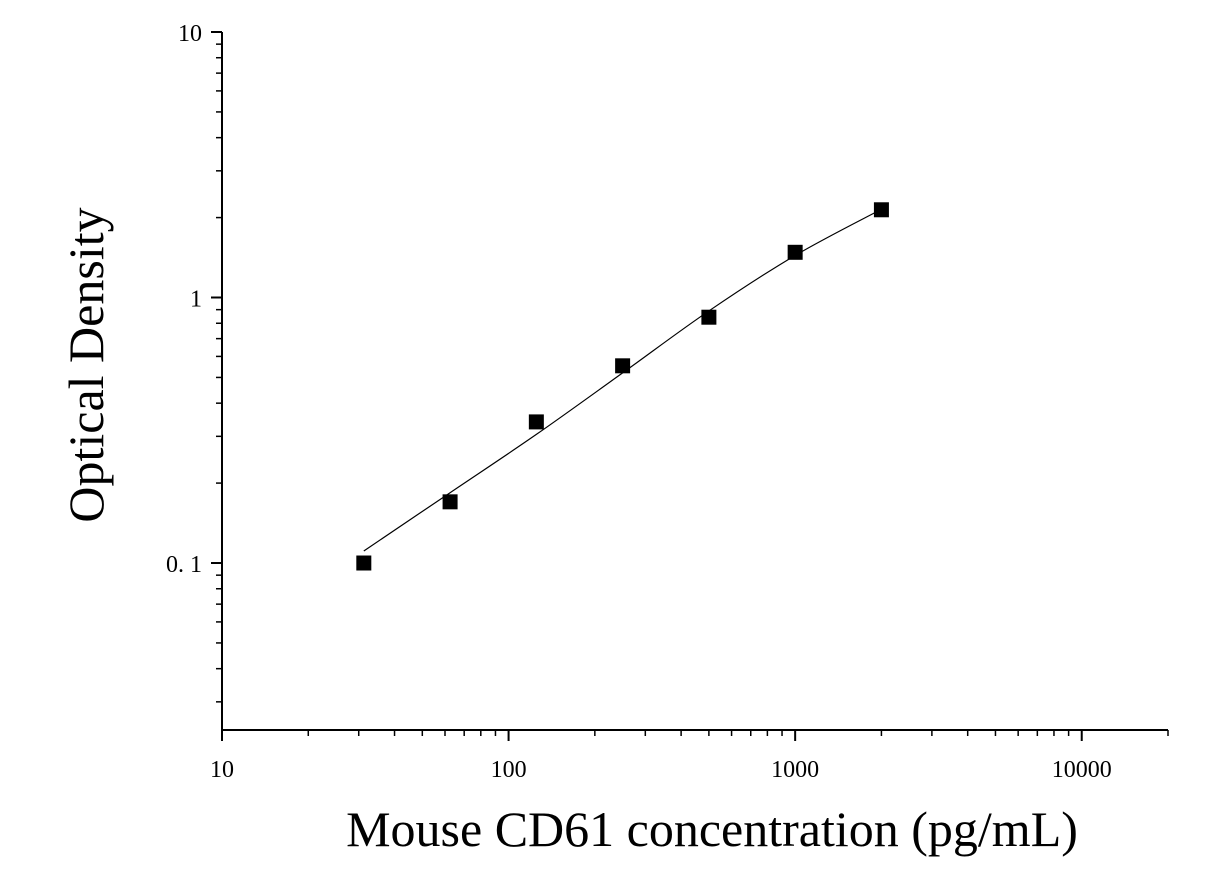 This screenshot has height=869, width=1230. Describe the element at coordinates (712, 829) in the screenshot. I see `x-axis-title: Mouse CD61 concentration (pg/mL)` at that location.